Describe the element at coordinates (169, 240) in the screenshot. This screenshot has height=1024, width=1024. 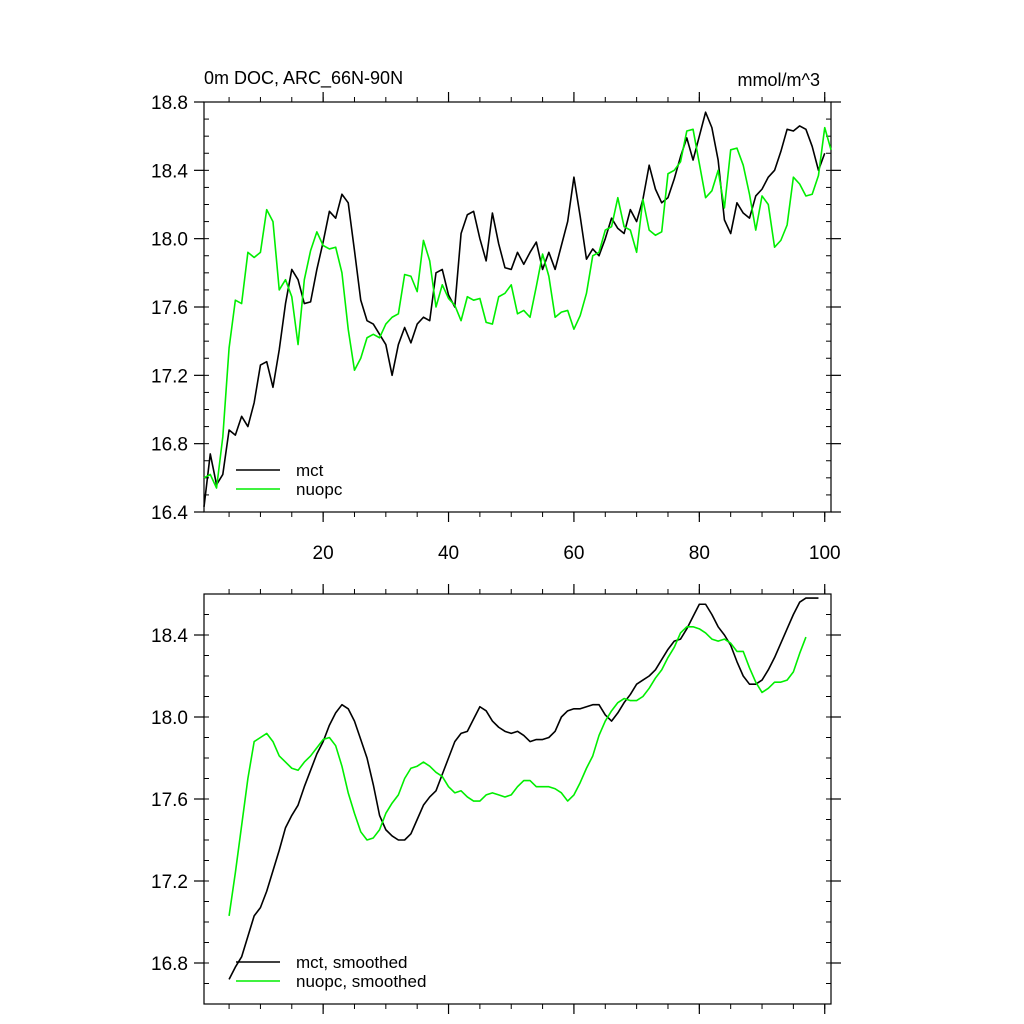
I see `top-y-tick-label: 18.0` at that location.